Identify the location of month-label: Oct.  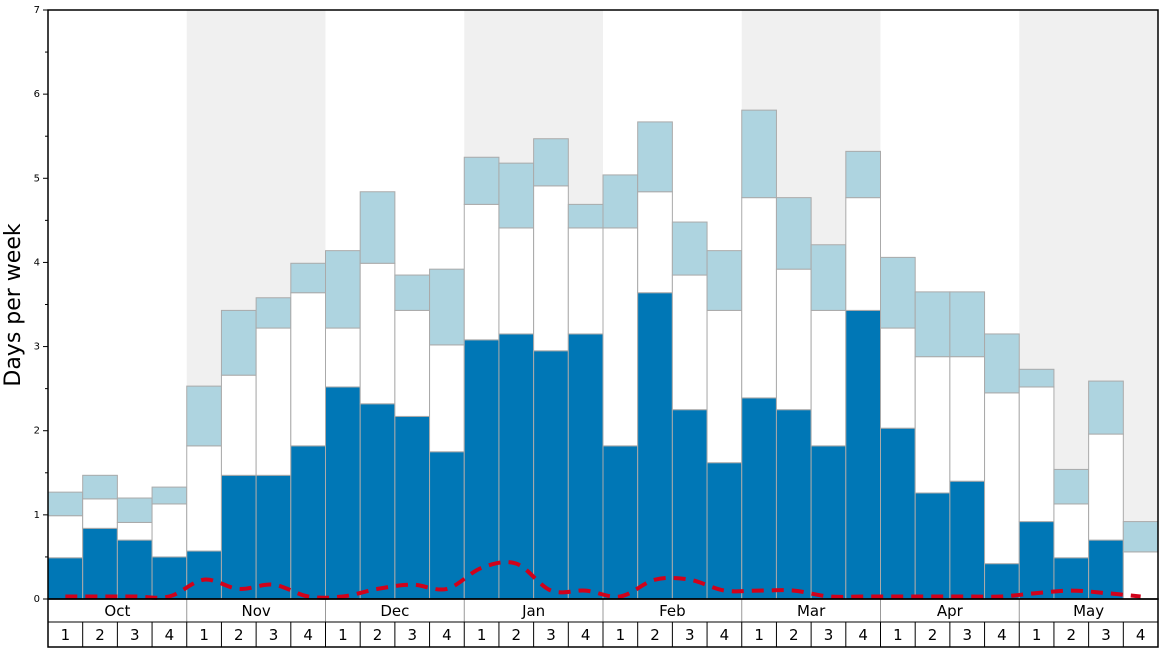
(117, 611).